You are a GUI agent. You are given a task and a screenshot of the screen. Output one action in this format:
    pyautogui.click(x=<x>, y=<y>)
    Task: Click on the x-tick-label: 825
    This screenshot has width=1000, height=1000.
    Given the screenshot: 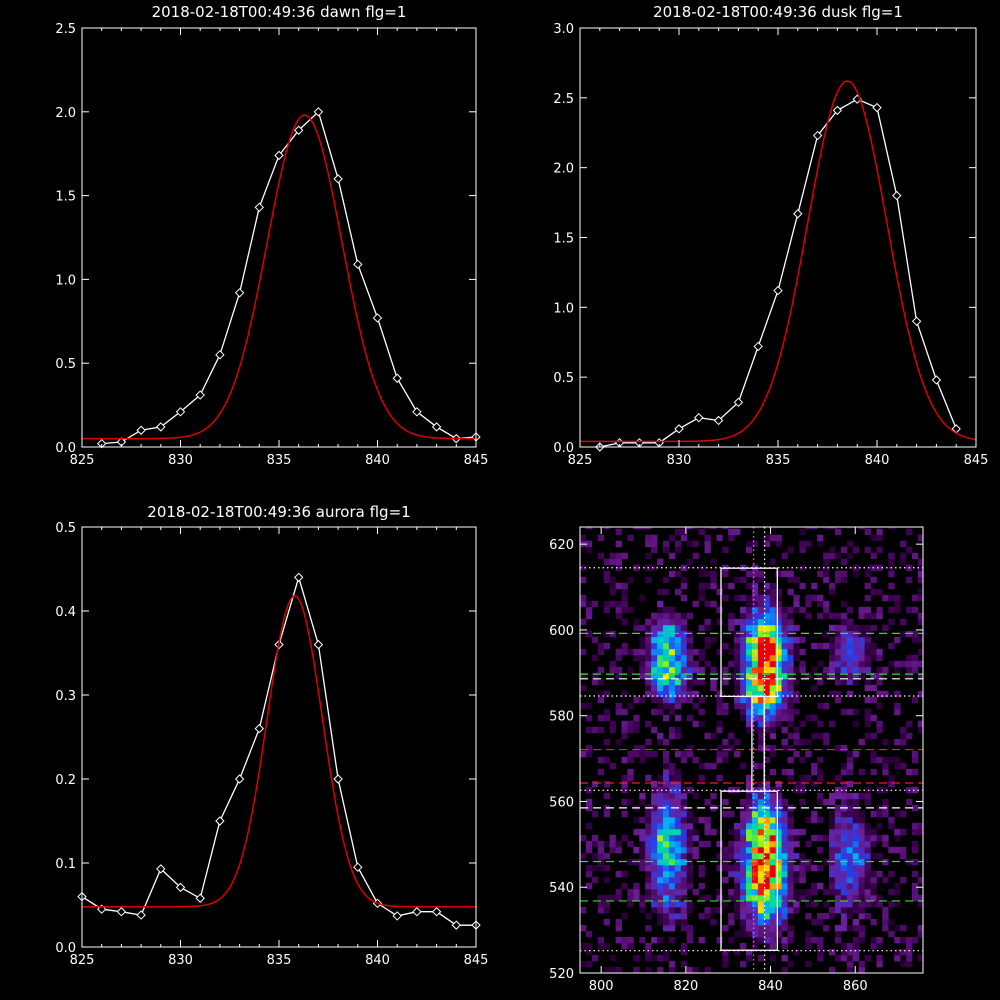 What is the action you would take?
    pyautogui.click(x=82, y=960)
    